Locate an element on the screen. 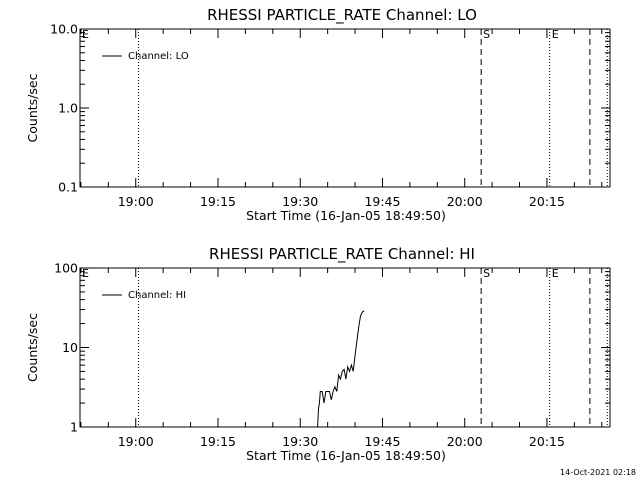  y-tick-label: 10.0 is located at coordinates (64, 29).